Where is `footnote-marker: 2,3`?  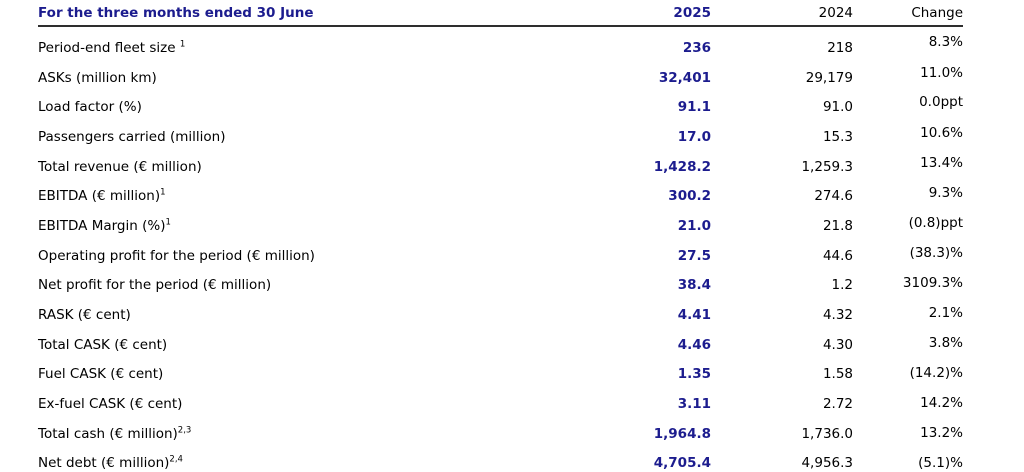
footnote-marker: 2,3 is located at coordinates (184, 430).